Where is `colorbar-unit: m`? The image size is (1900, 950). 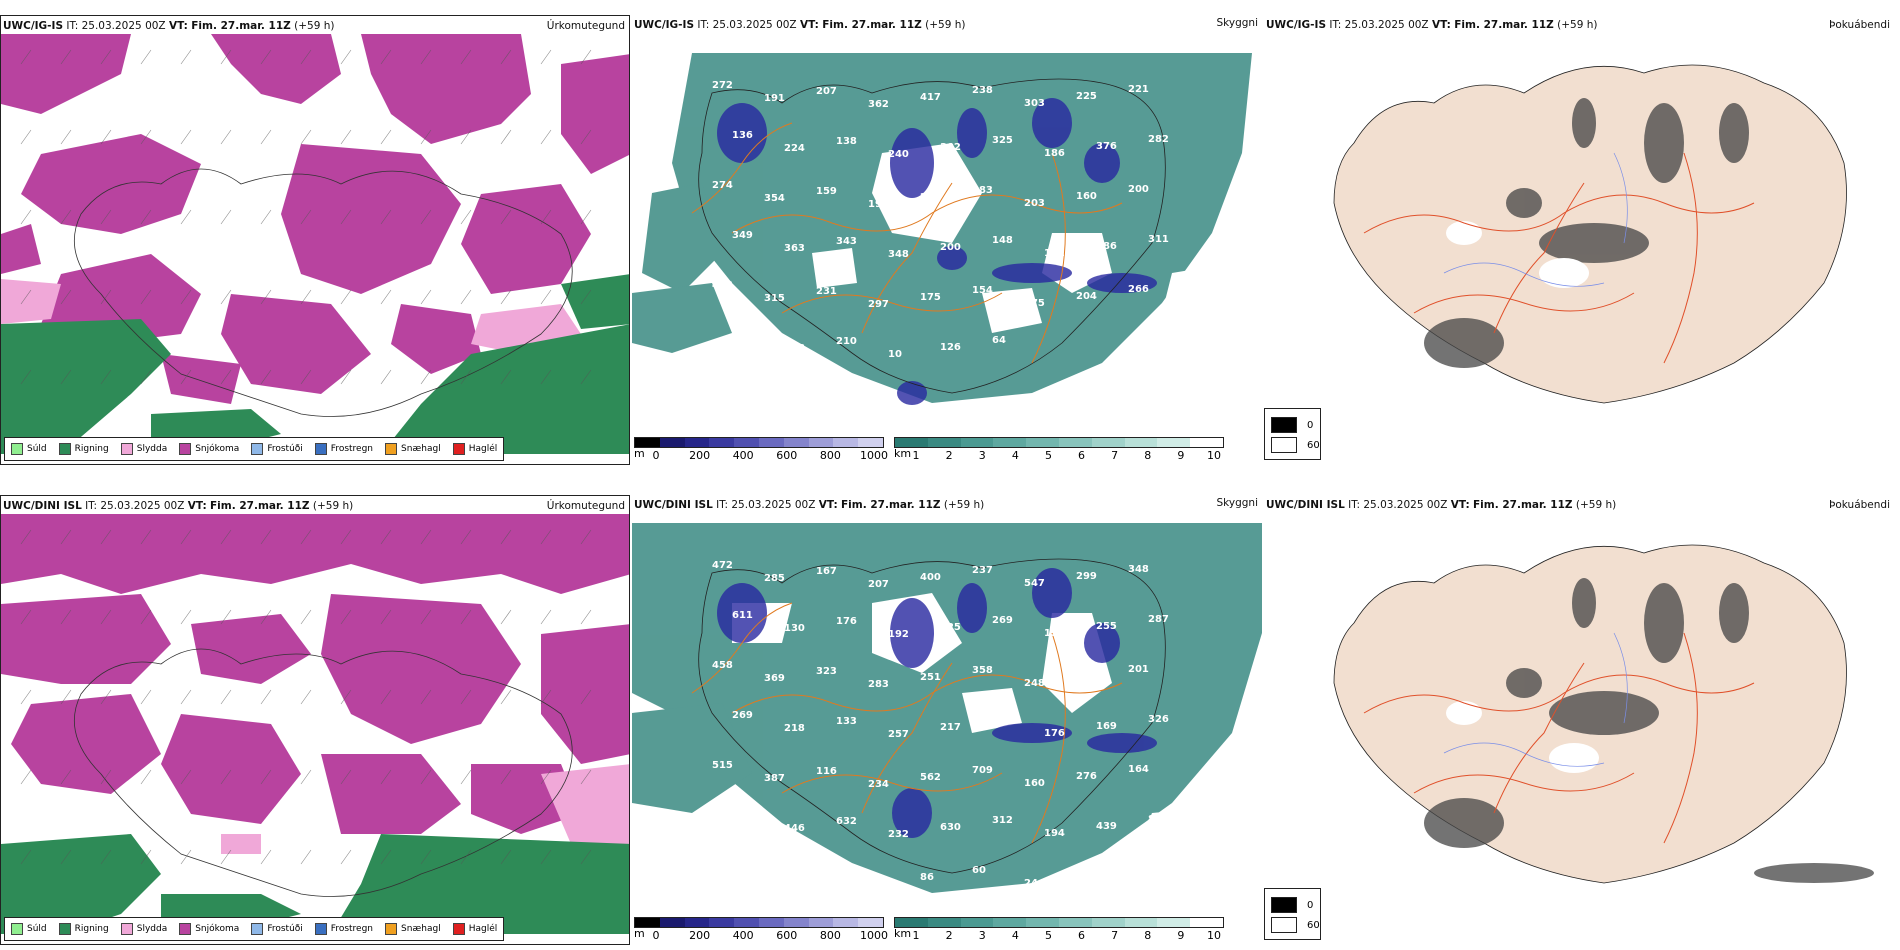 colorbar-unit: m is located at coordinates (639, 933).